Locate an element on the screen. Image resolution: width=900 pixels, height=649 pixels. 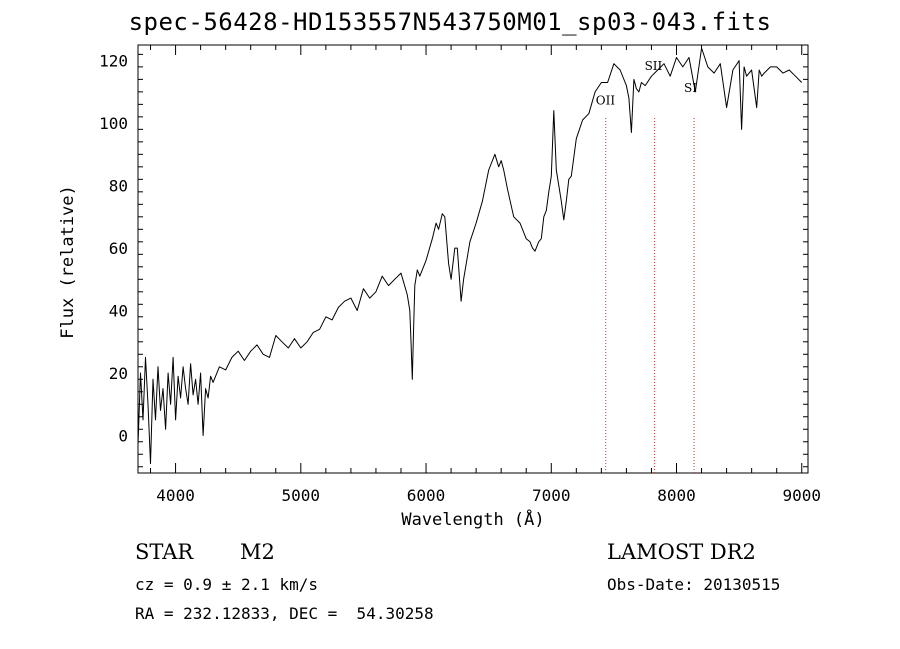
y-axis-label: Flux (relative) is located at coordinates (68, 262).